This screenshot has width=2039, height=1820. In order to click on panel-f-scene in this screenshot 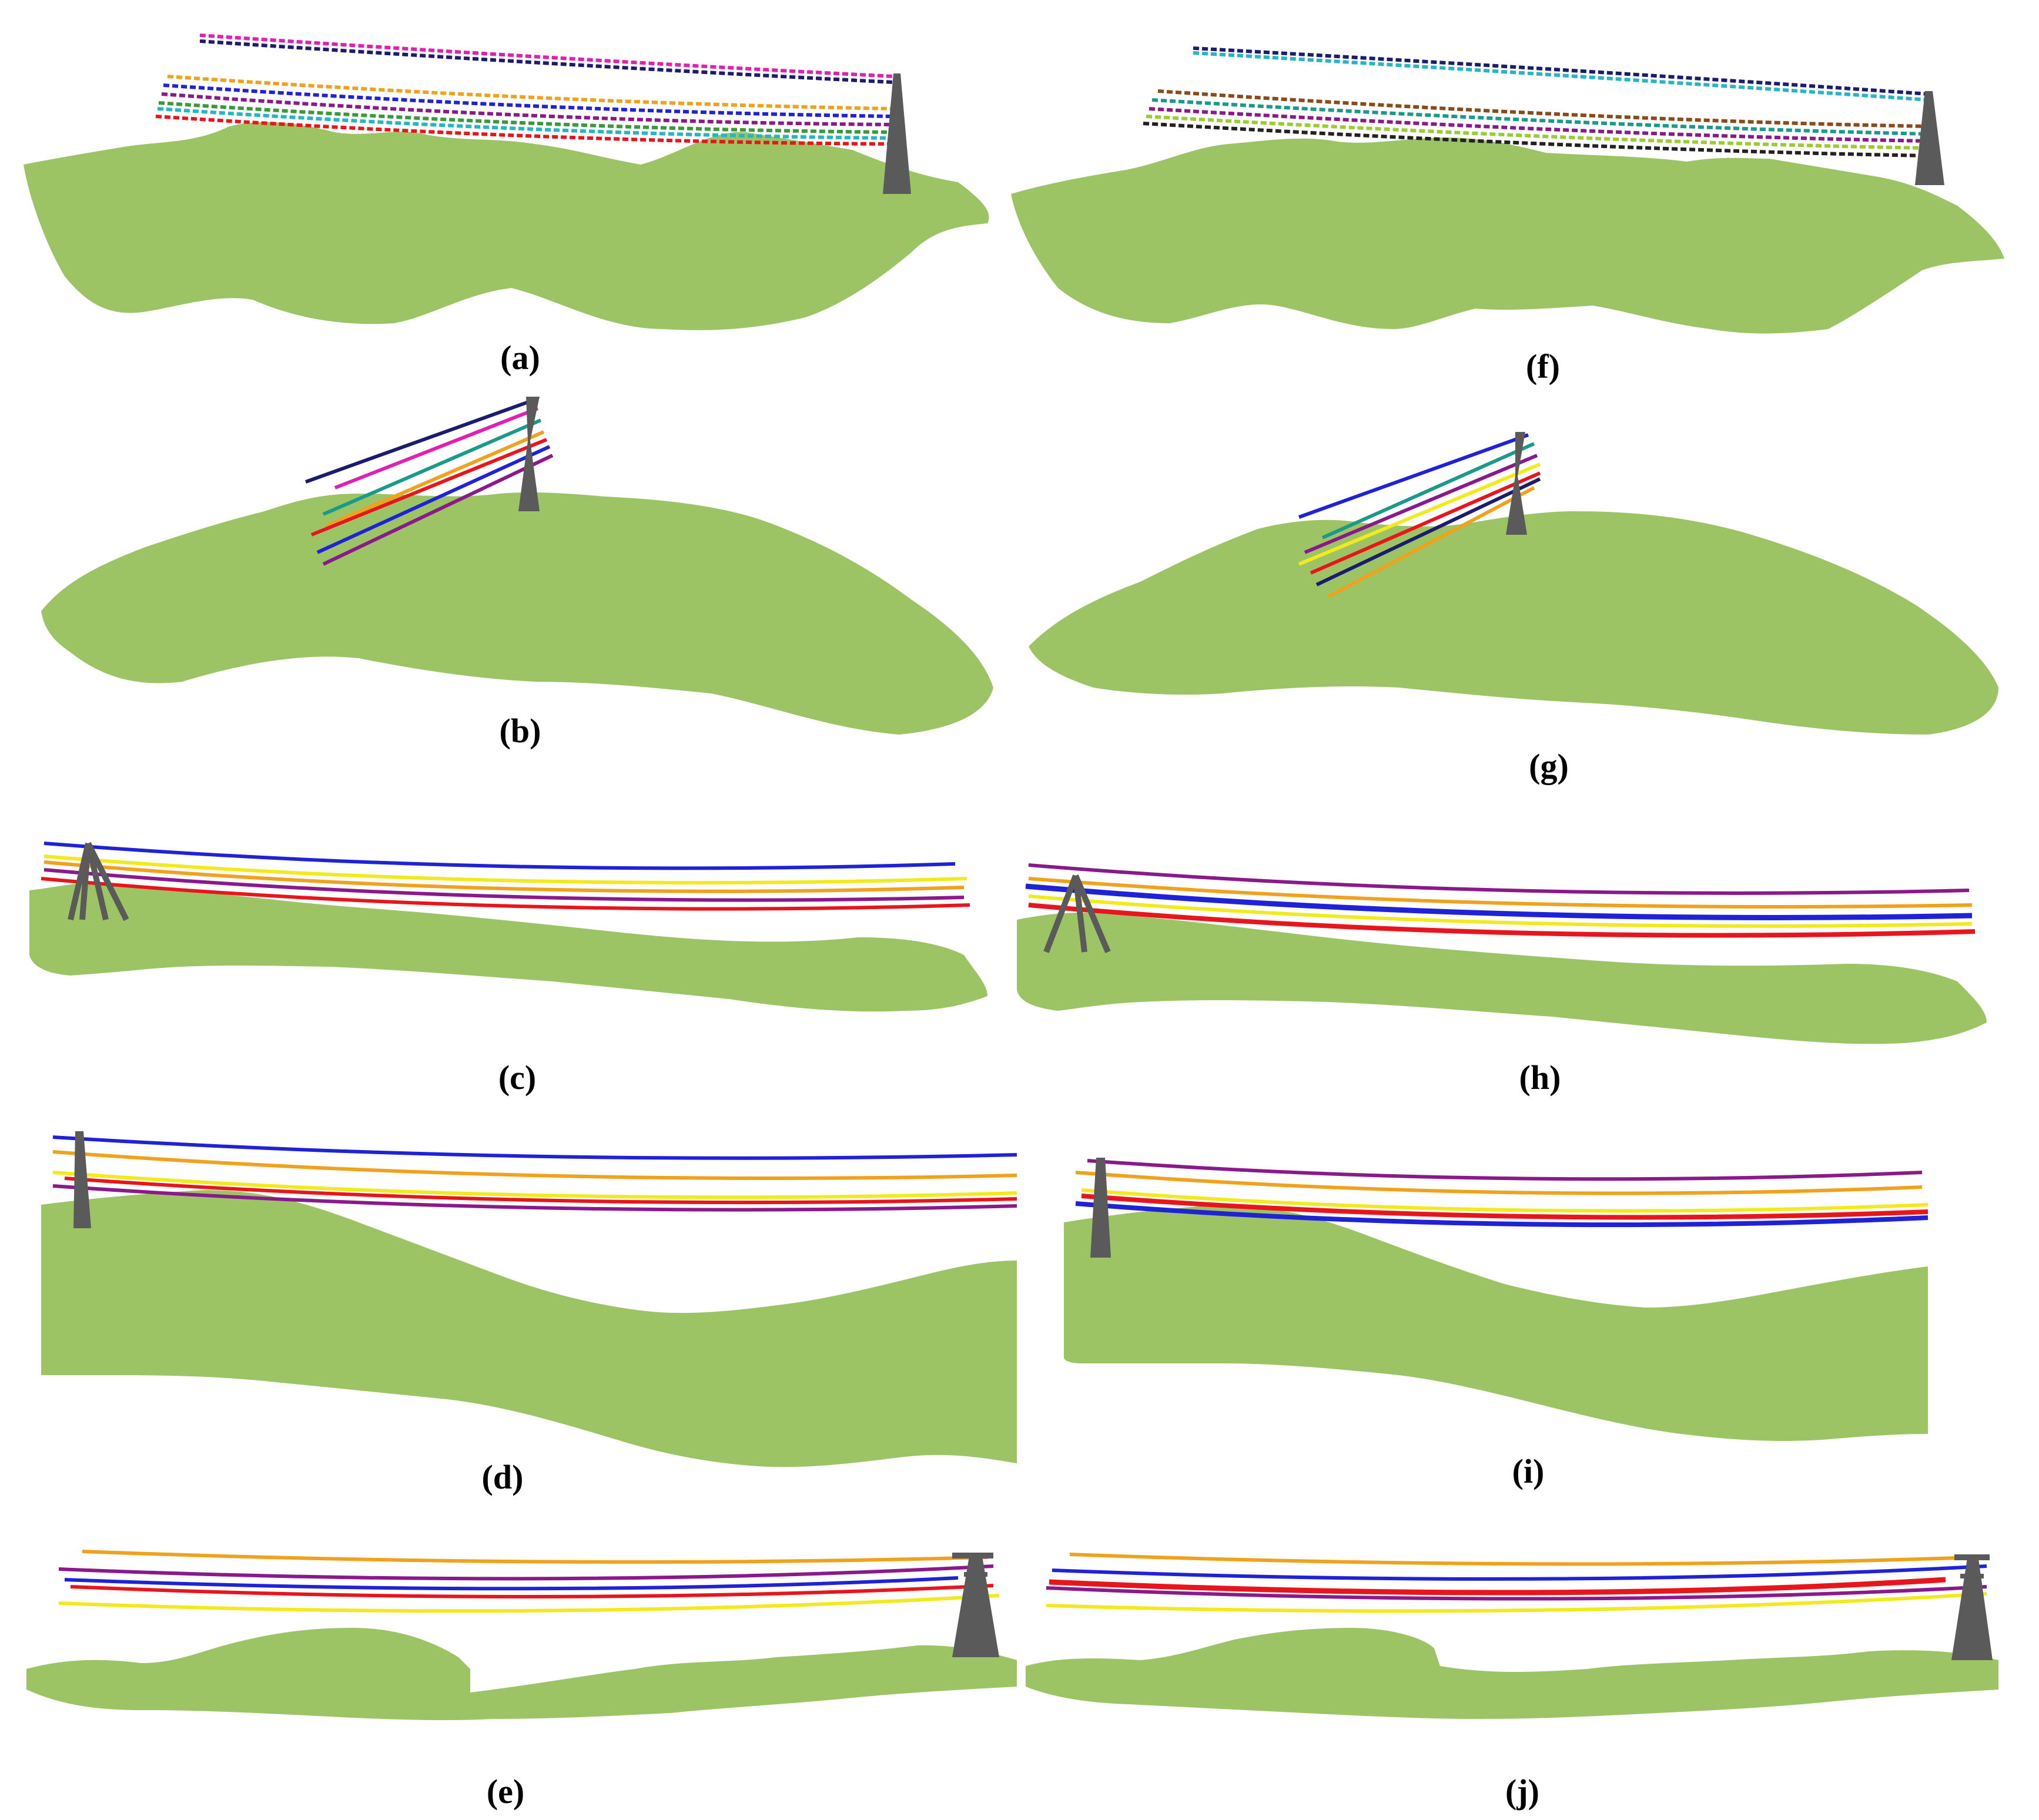, I will do `click(1507, 190)`.